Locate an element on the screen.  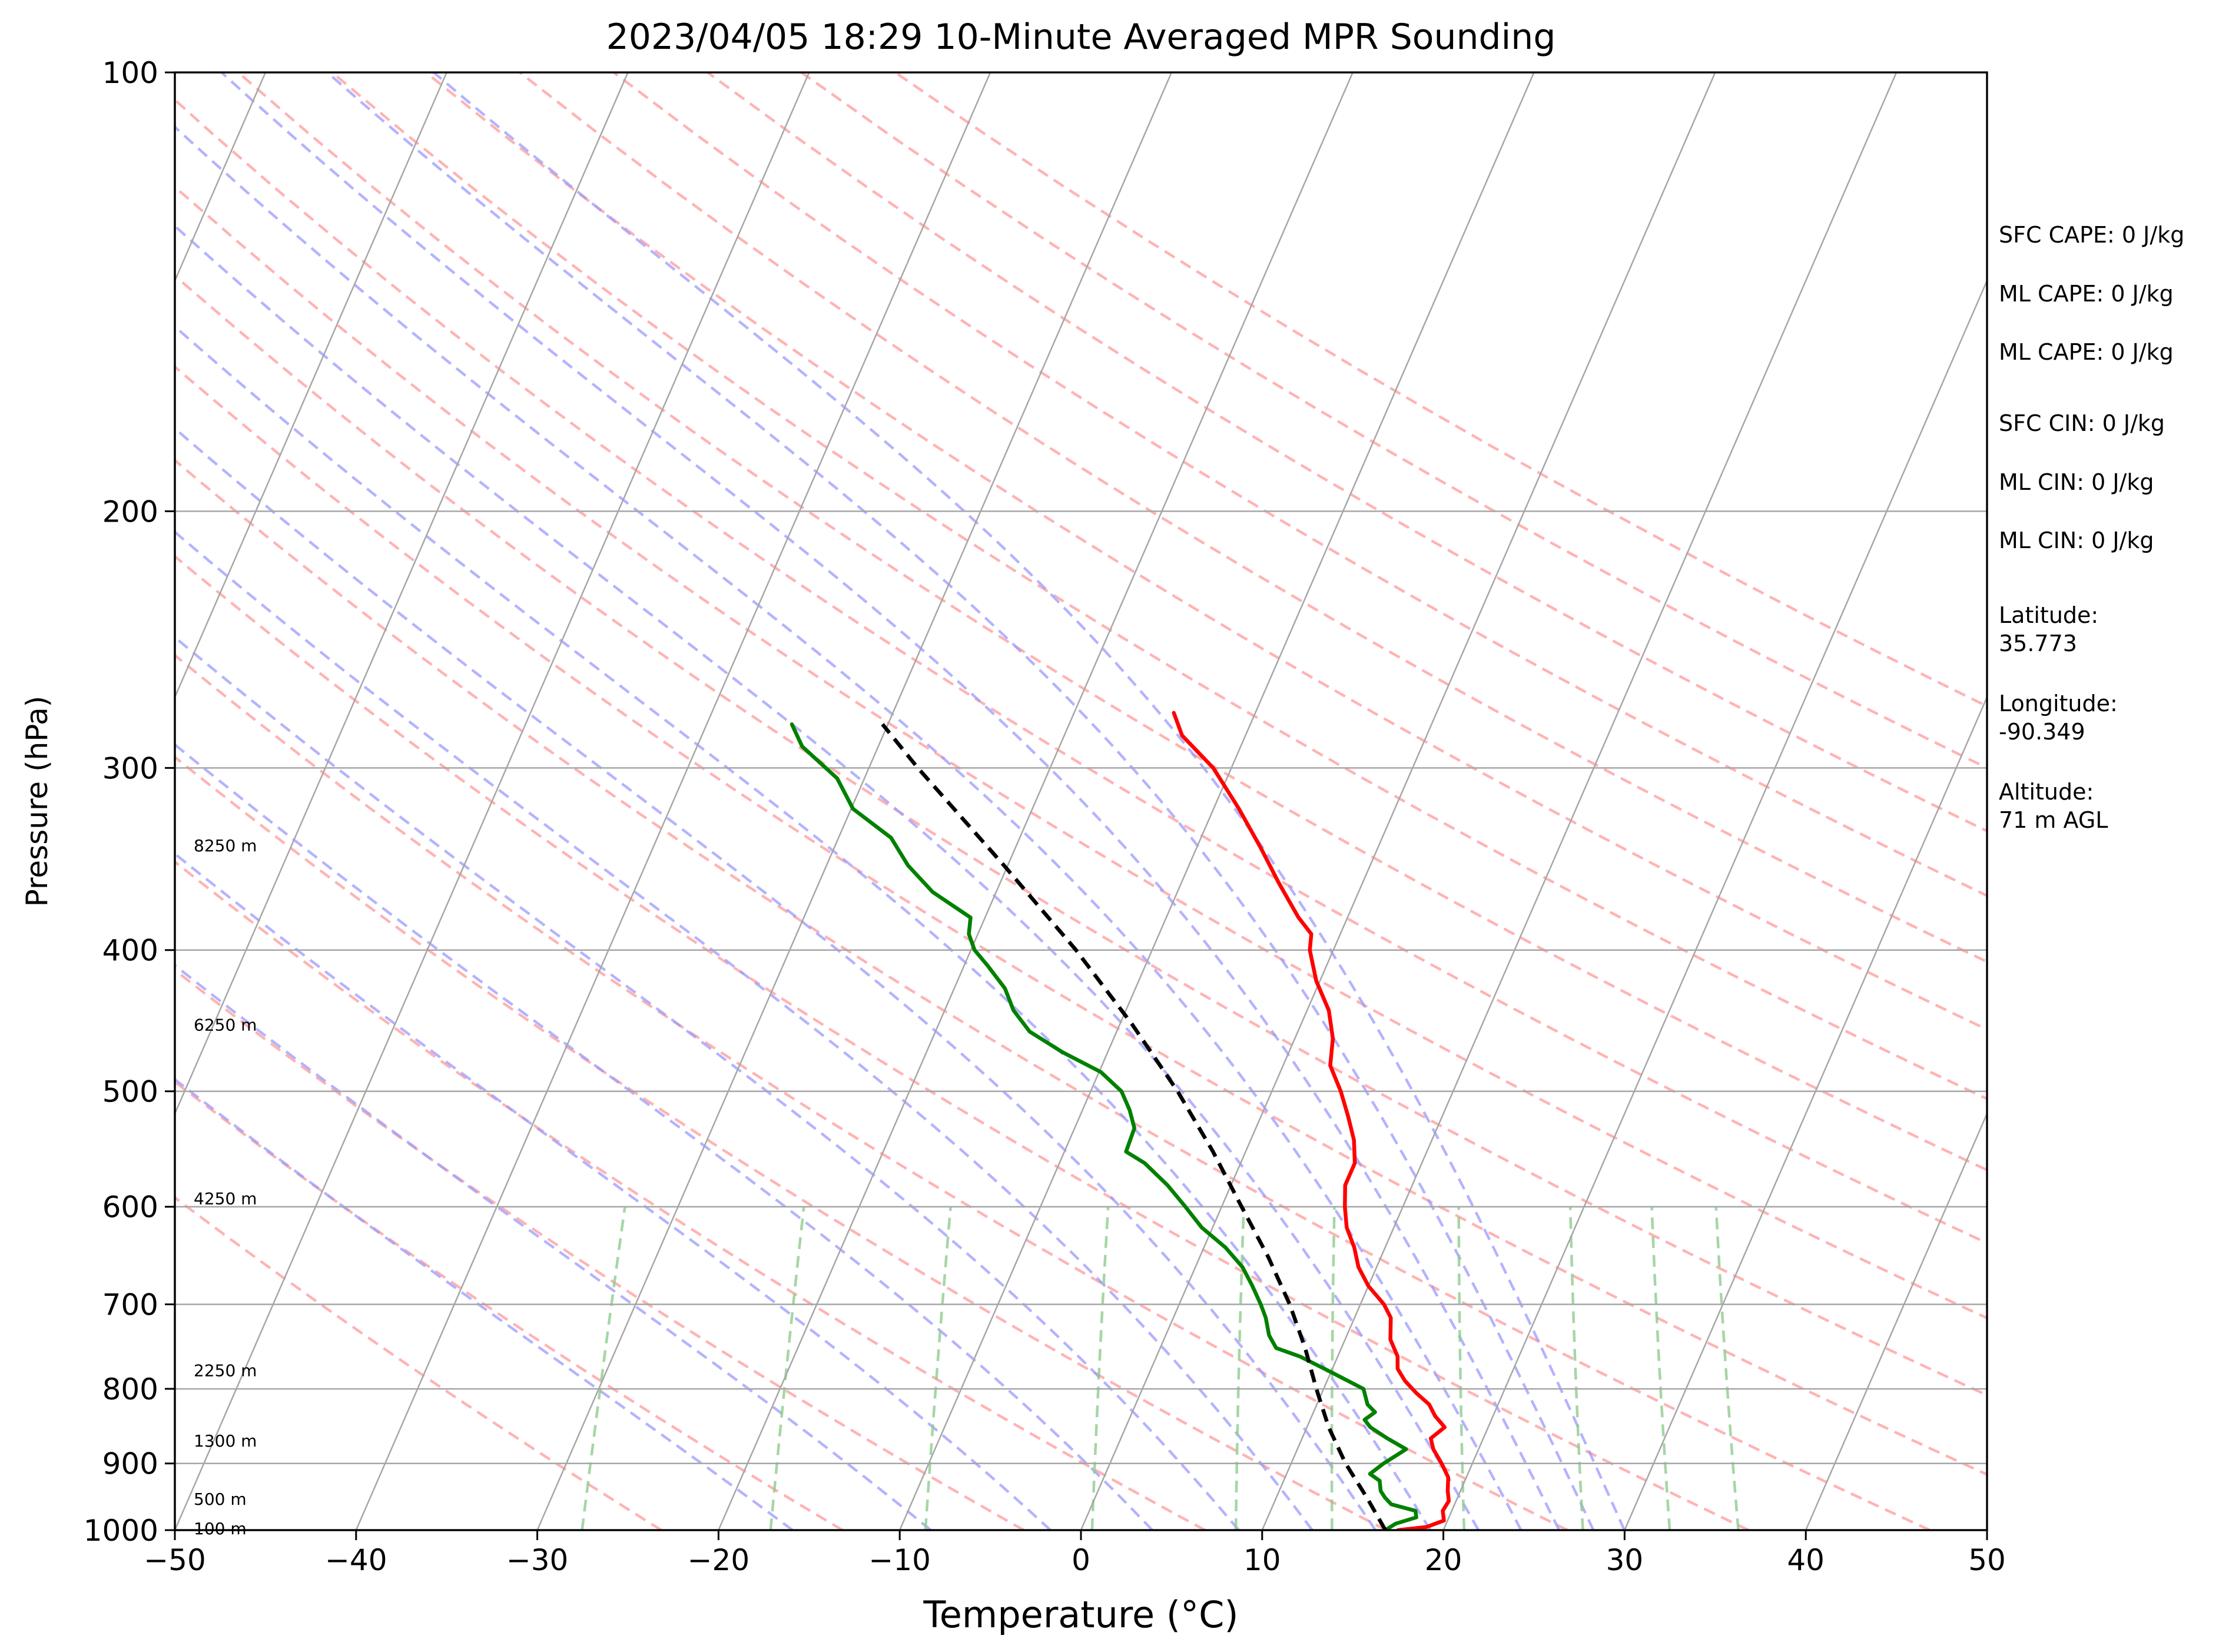
y-tick-label: 700 is located at coordinates (130, 1305).